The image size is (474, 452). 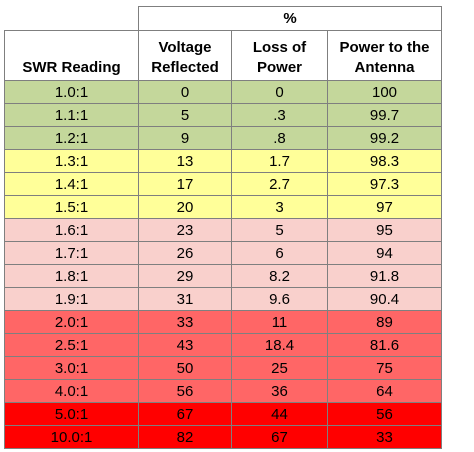 I want to click on power-to-antenna-header: Power to the Antenna, so click(x=384, y=55).